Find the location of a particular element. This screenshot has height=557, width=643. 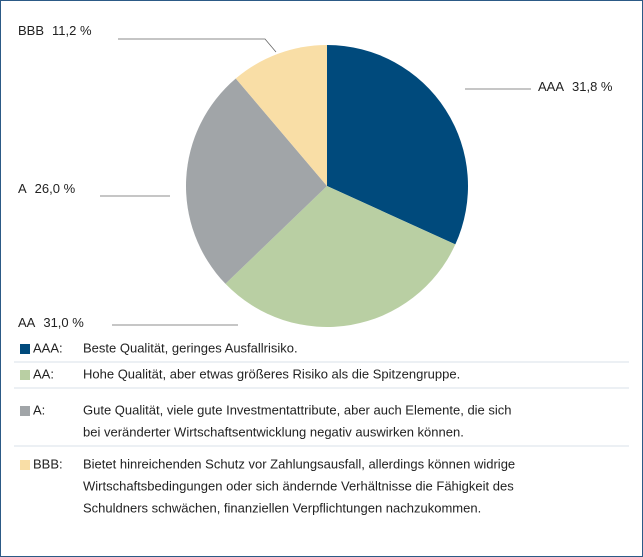

slice-value: 31,0 % is located at coordinates (63, 322).